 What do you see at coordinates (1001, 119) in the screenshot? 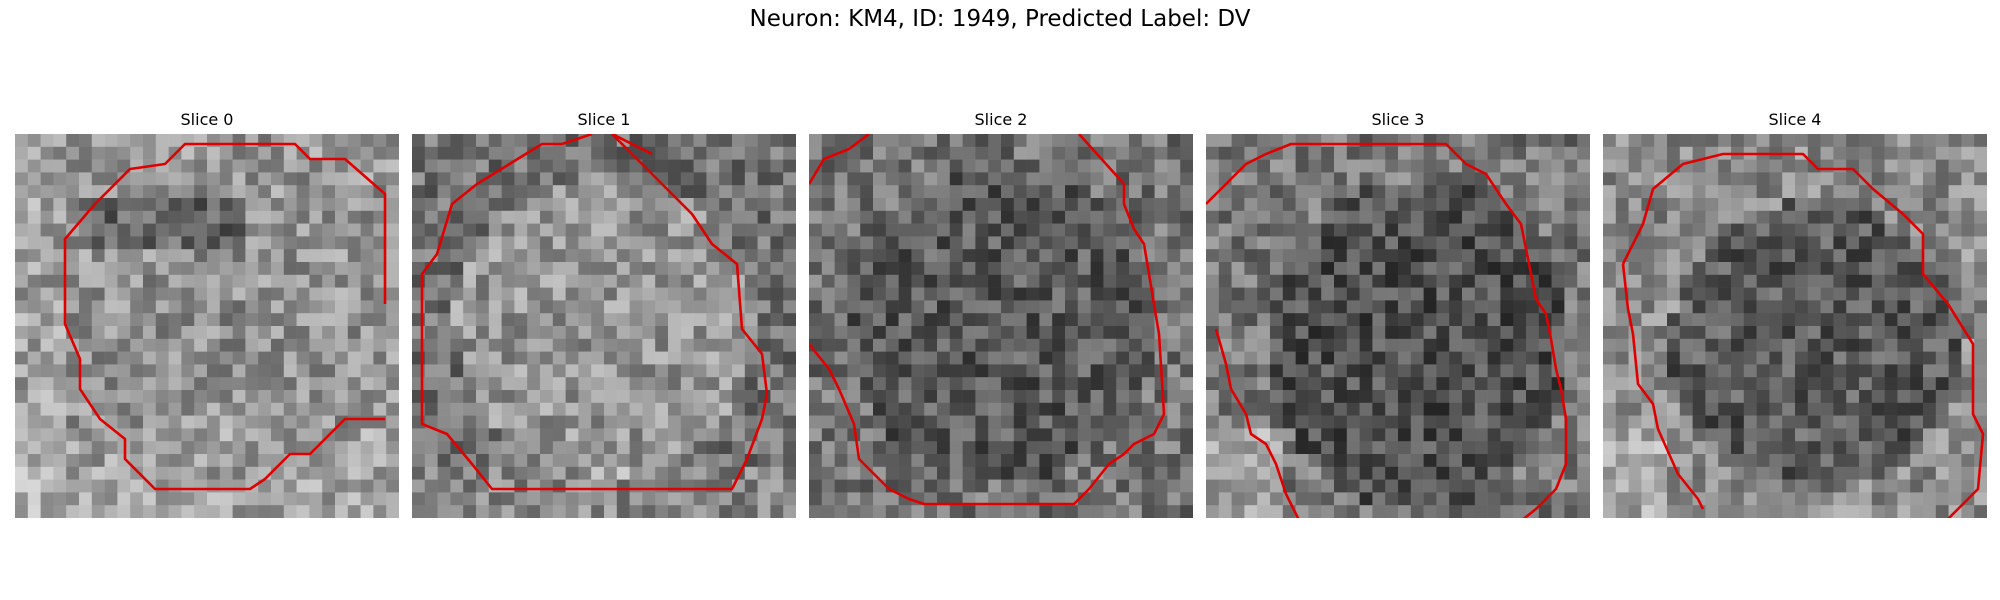
I see `slice-title: Slice 2` at bounding box center [1001, 119].